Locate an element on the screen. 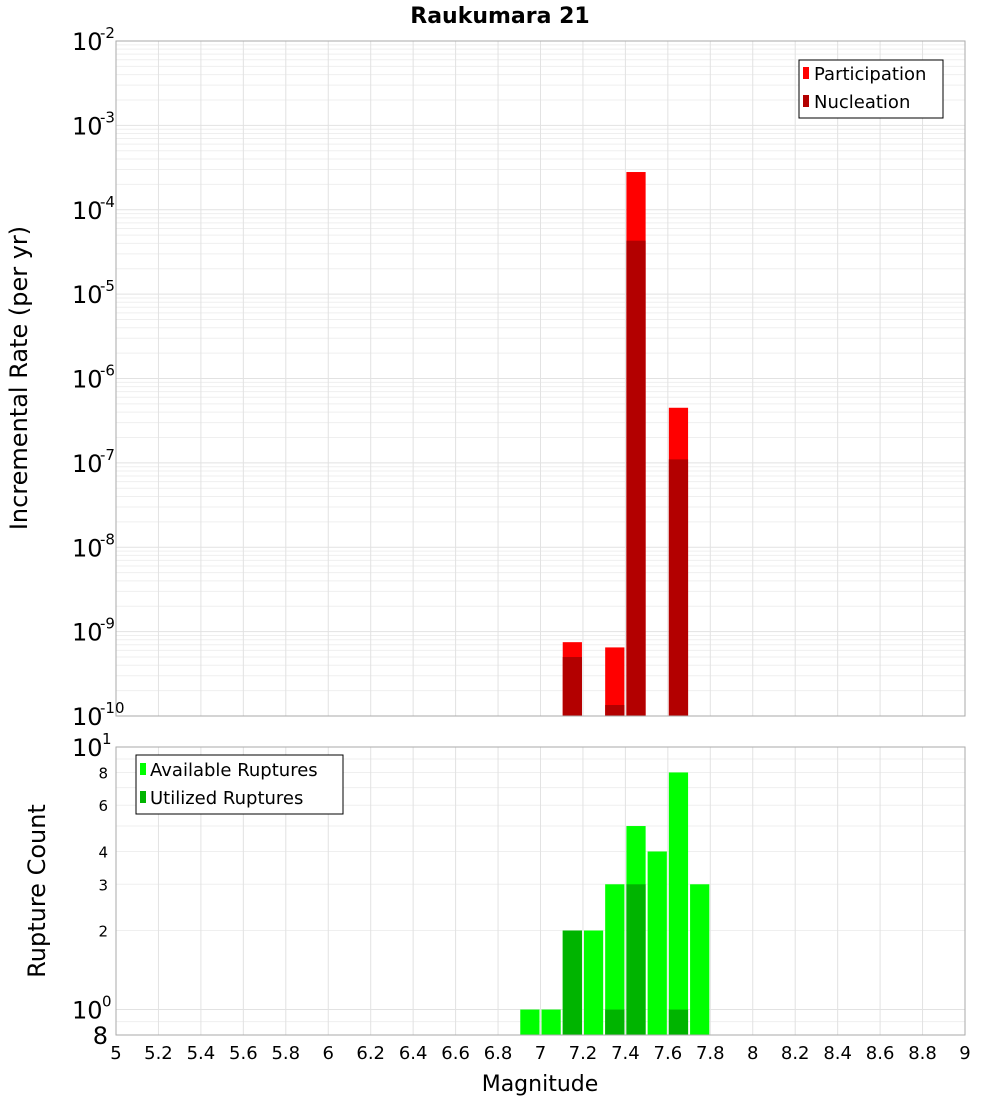 The image size is (1000, 1100). rate-y-tick-exponent: -8 is located at coordinates (107, 539).